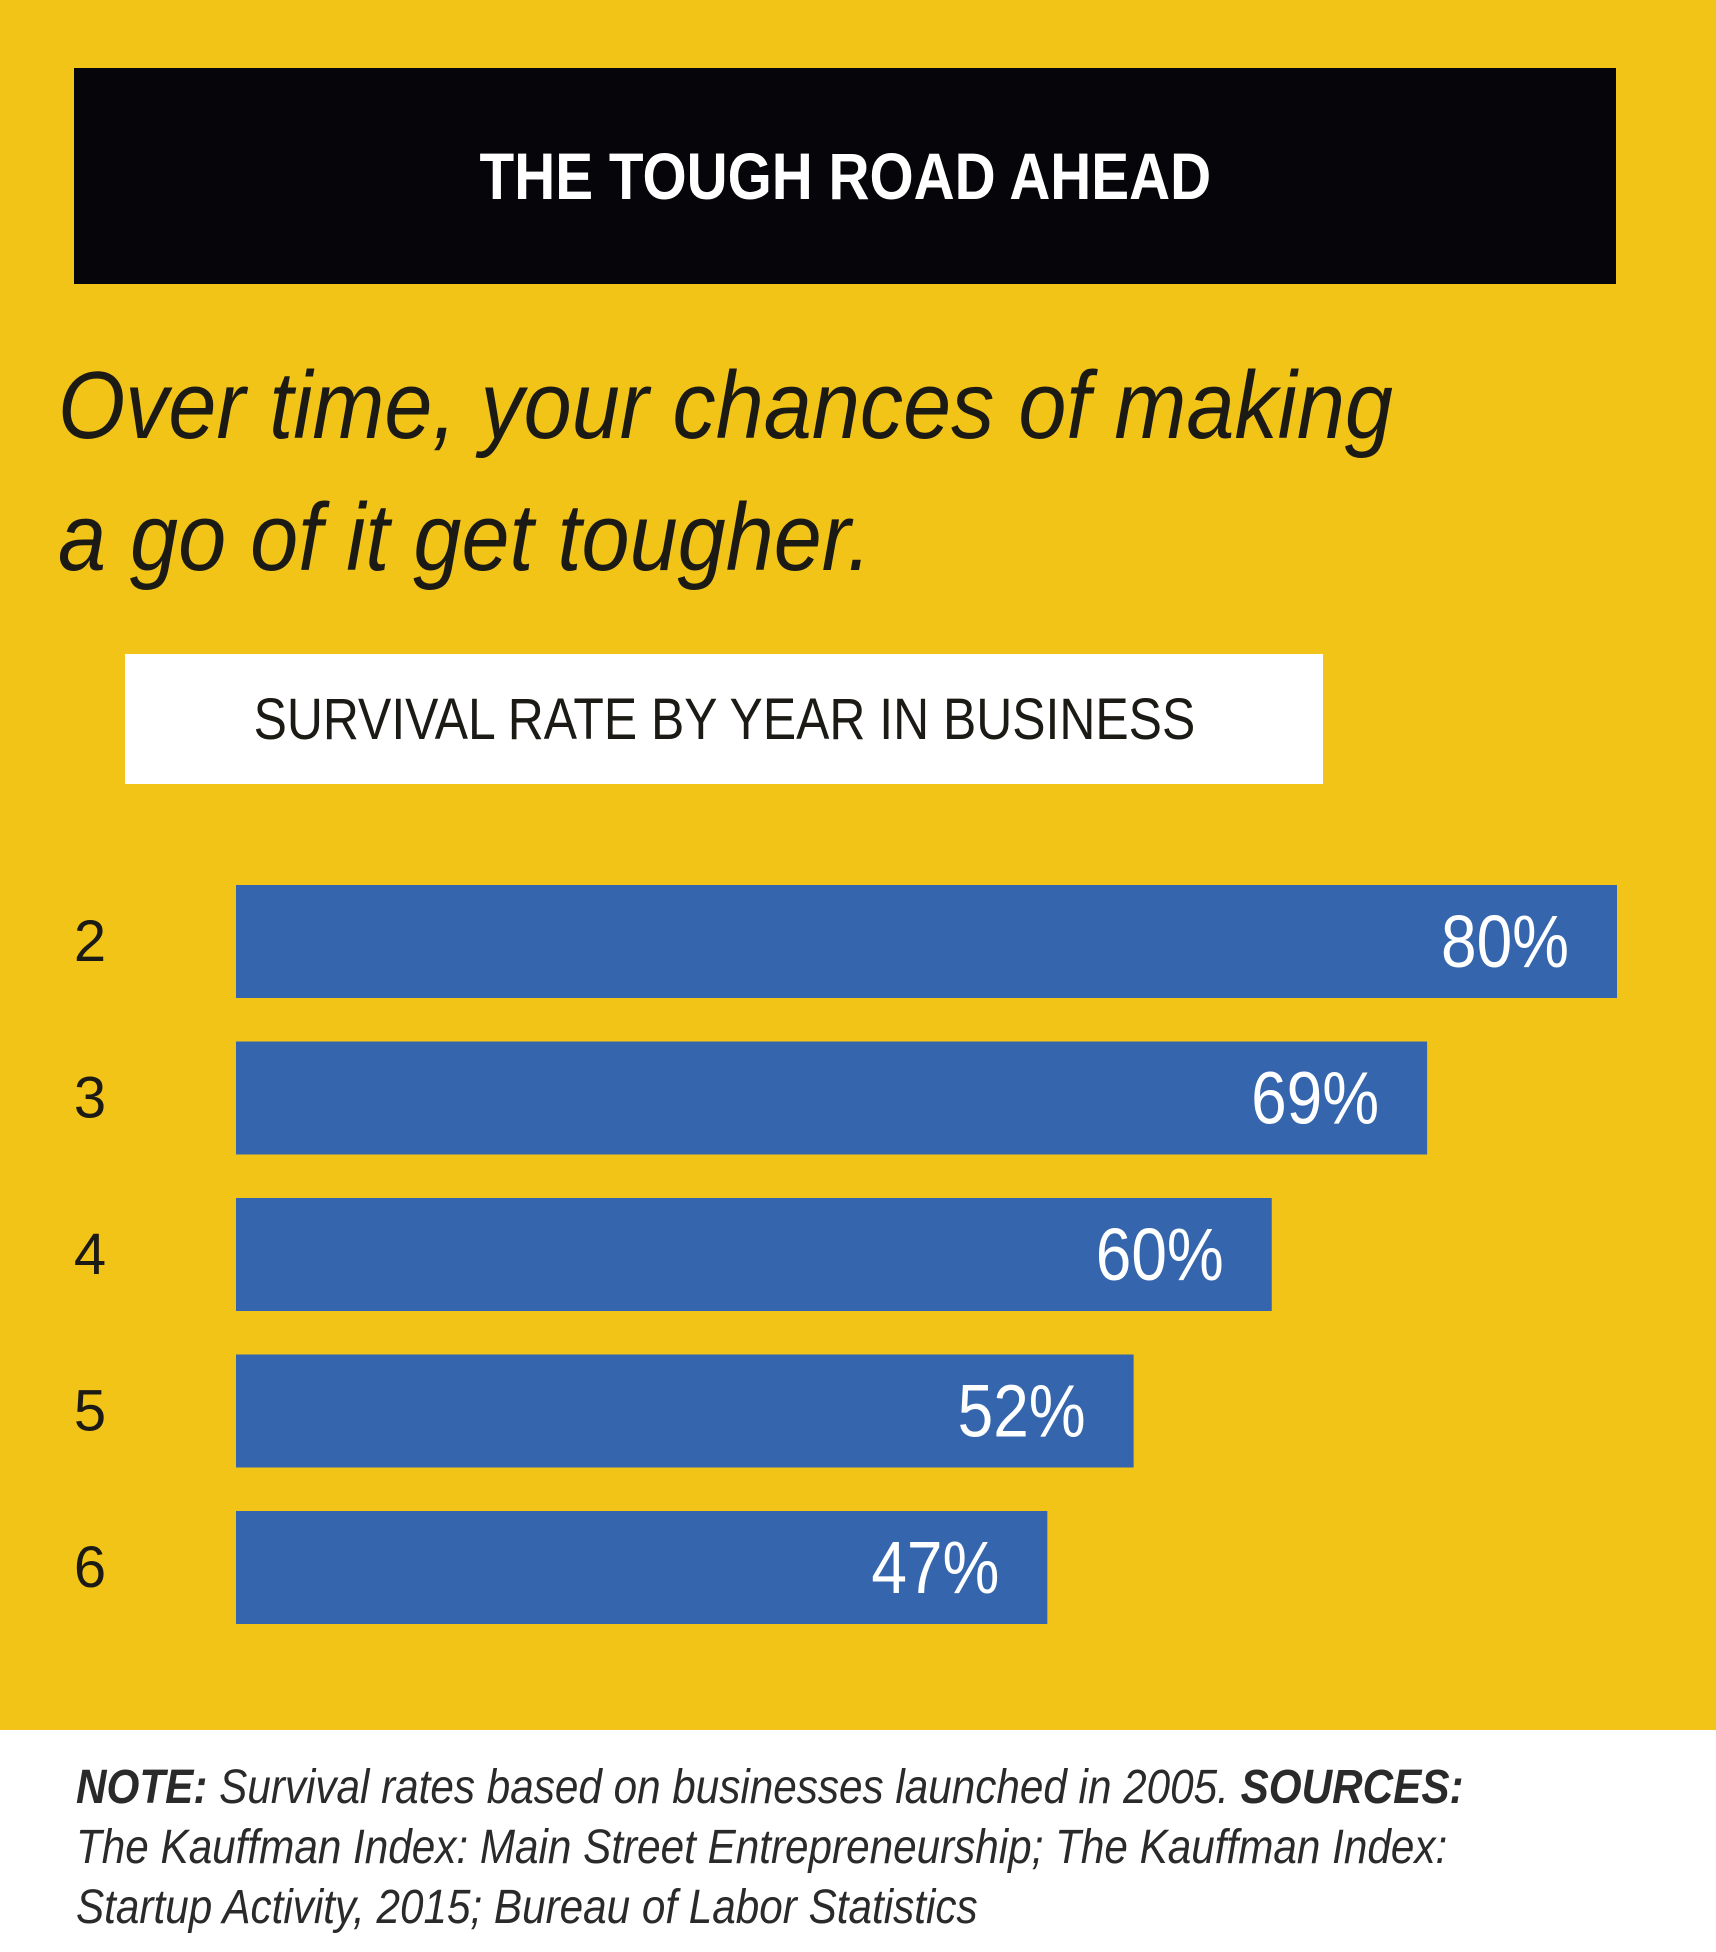  Describe the element at coordinates (1505, 941) in the screenshot. I see `value-label-year-2: 80%` at that location.